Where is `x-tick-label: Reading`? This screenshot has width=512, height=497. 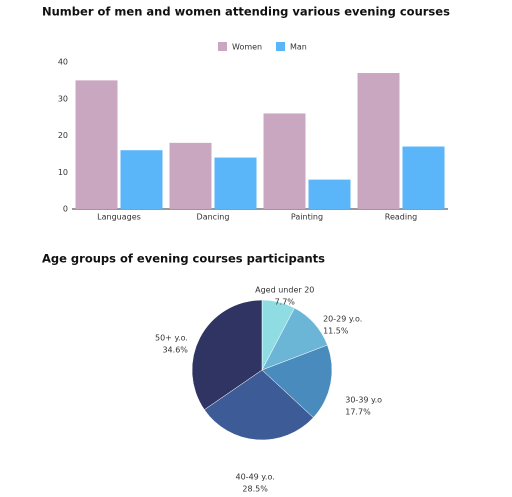
x-tick-label: Reading is located at coordinates (401, 217).